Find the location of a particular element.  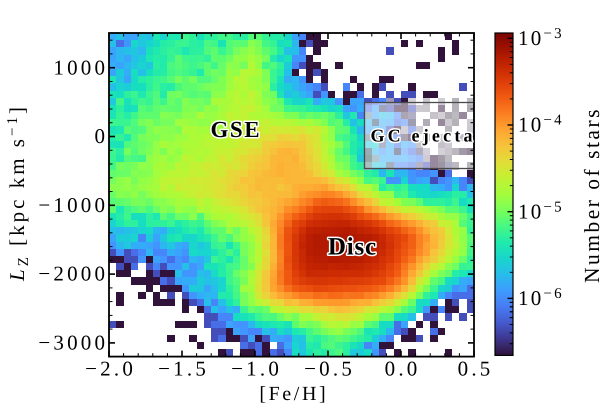

svg-text: 0.0 is located at coordinates (403, 369).